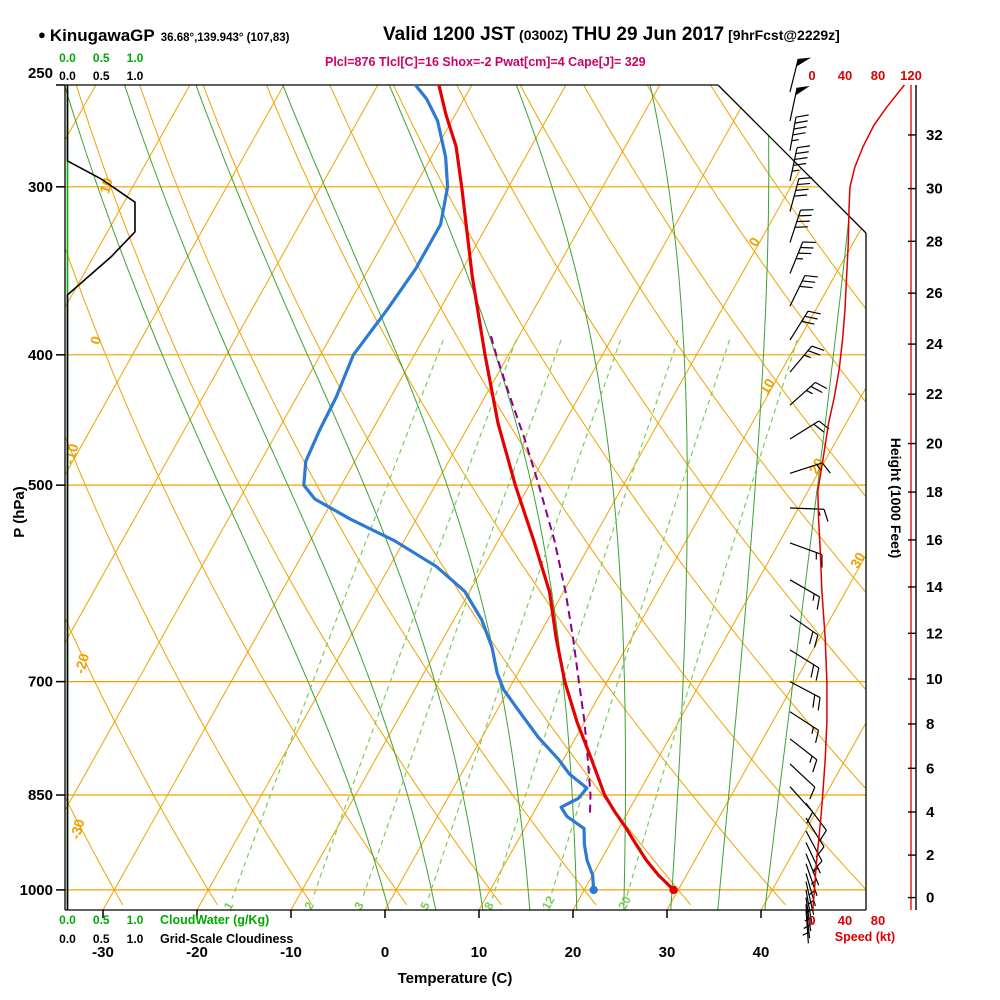  Describe the element at coordinates (40, 682) in the screenshot. I see `svg-text: 700` at that location.